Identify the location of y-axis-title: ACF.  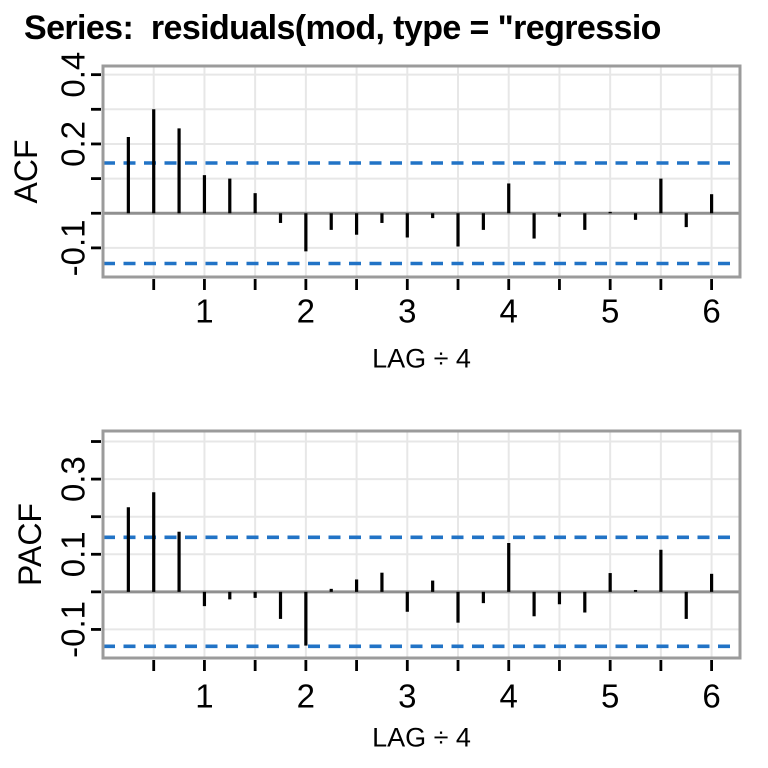
(26, 172).